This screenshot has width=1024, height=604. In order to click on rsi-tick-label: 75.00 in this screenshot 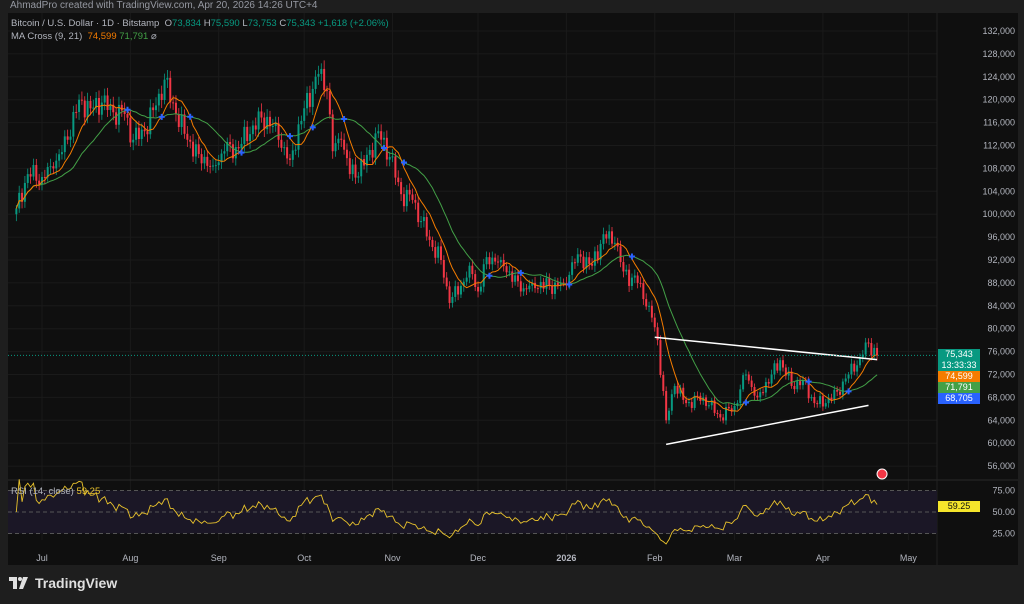, I will do `click(1003, 491)`.